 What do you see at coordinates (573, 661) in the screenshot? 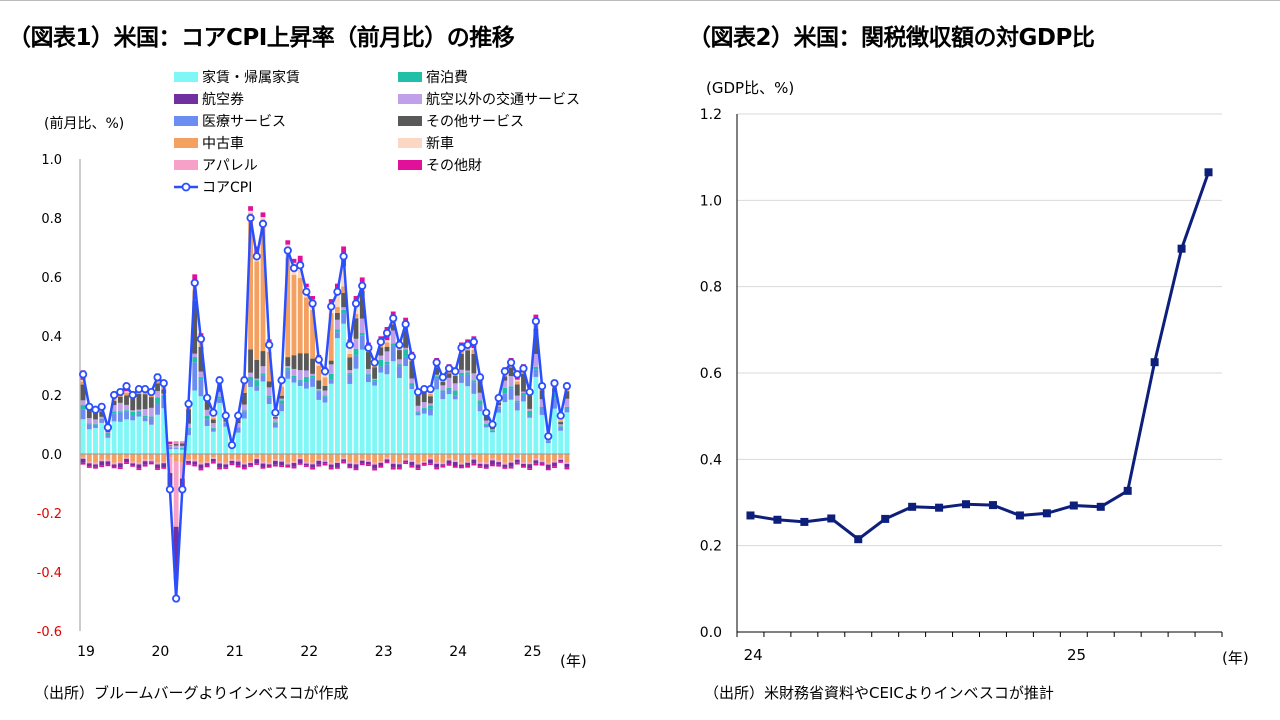
I see `figure1-year-unit: (年)` at bounding box center [573, 661].